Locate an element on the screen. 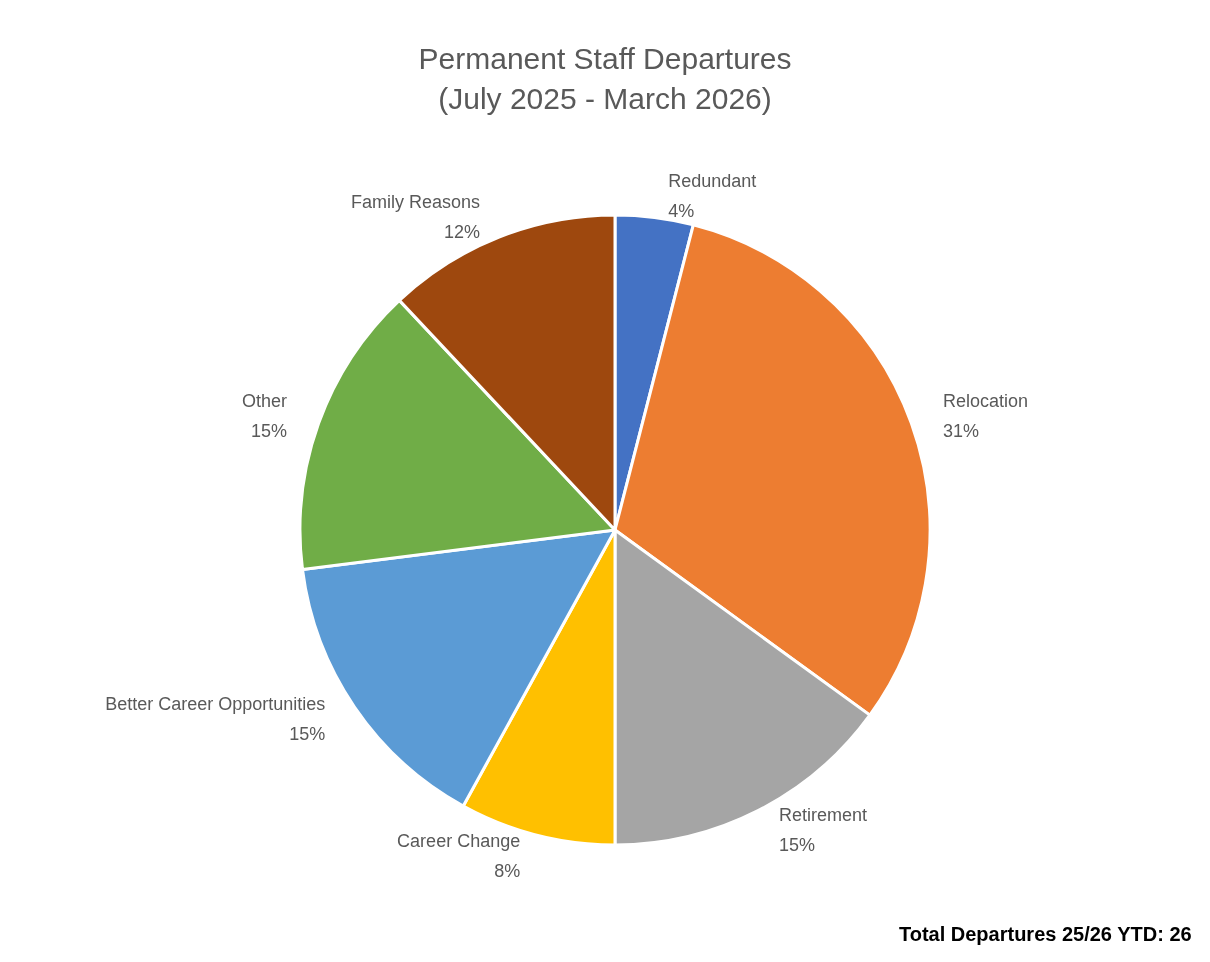 Image resolution: width=1210 pixels, height=962 pixels. slice-label: Better Career Opportunities is located at coordinates (215, 704).